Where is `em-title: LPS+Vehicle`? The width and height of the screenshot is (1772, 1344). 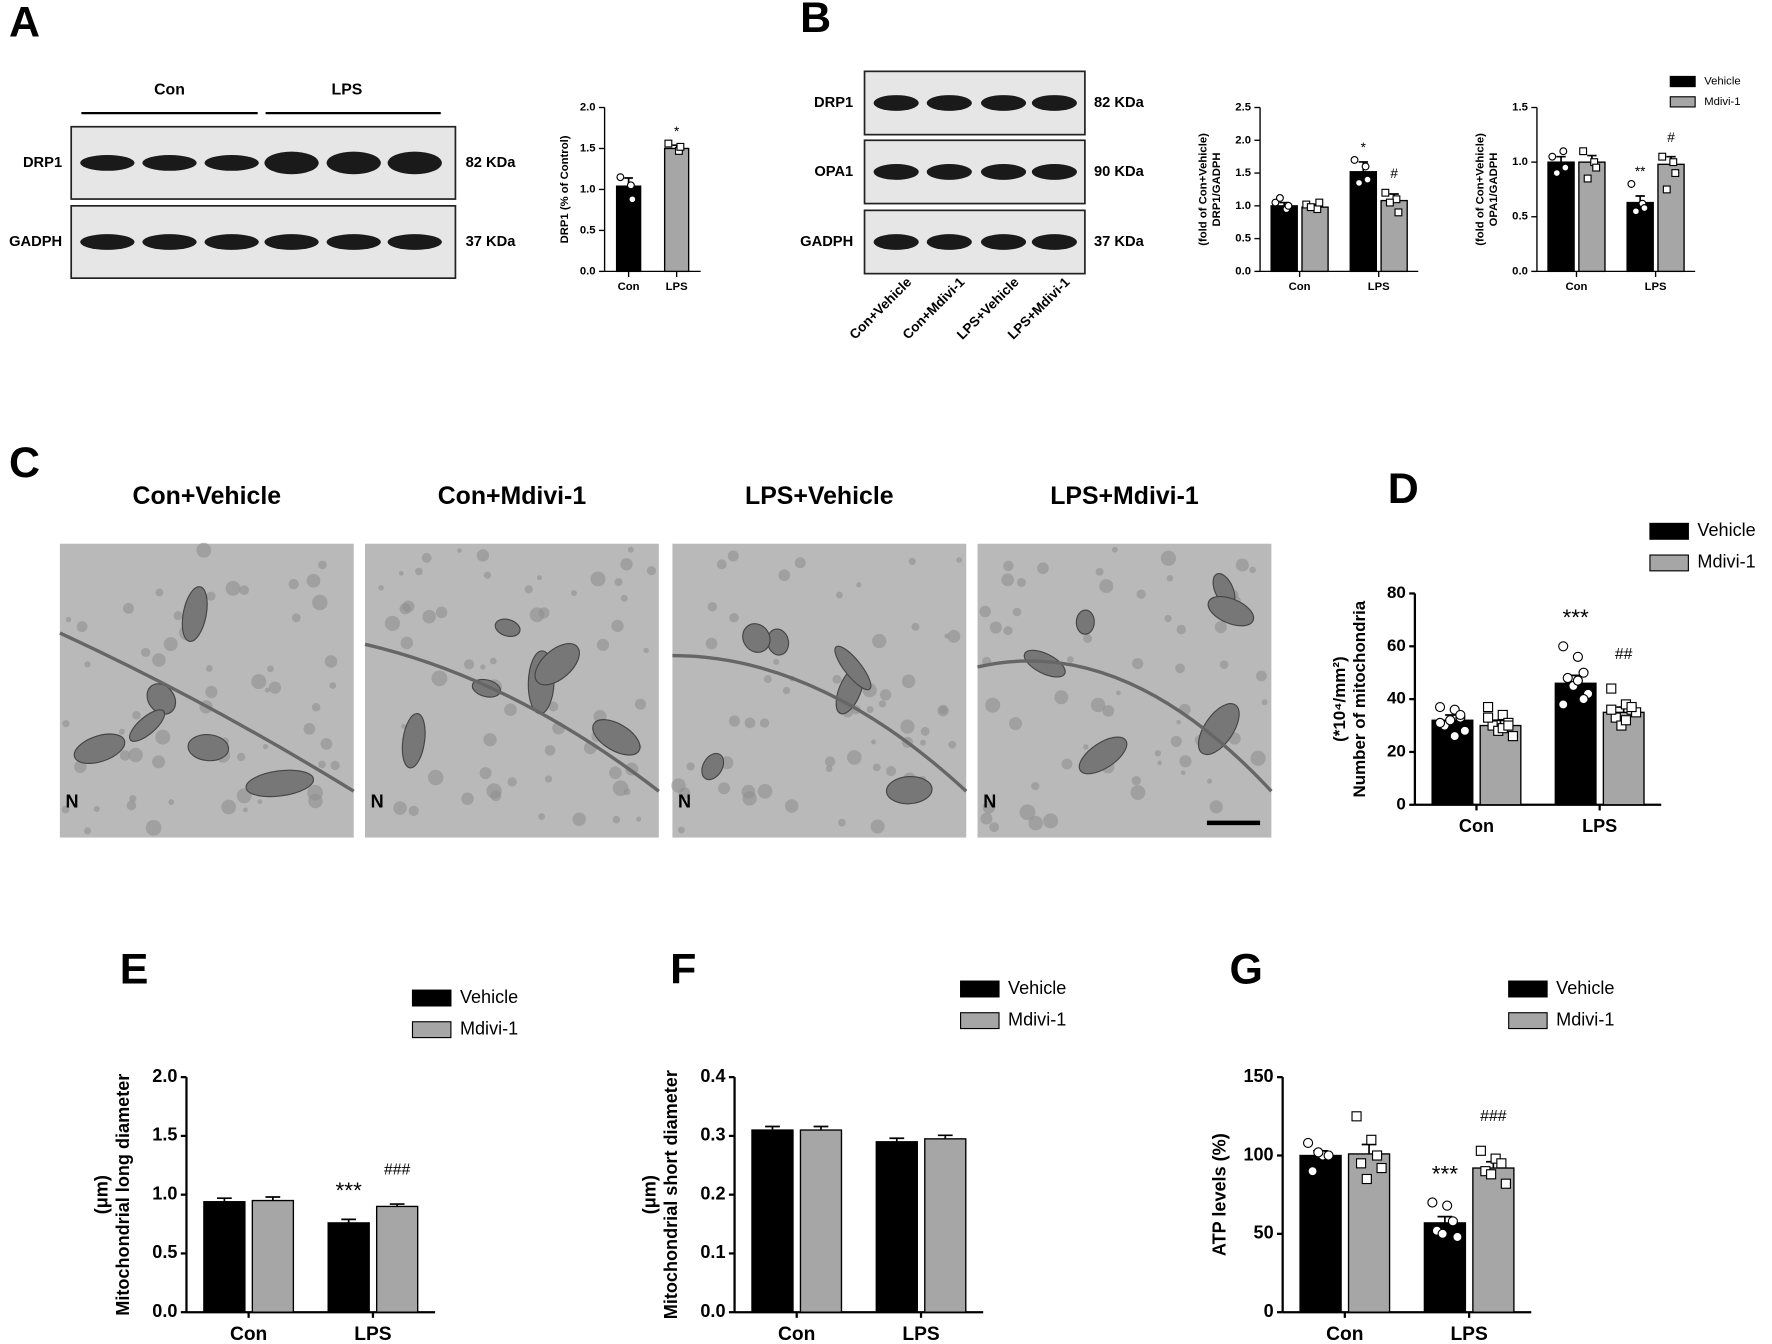
em-title: LPS+Vehicle is located at coordinates (819, 496).